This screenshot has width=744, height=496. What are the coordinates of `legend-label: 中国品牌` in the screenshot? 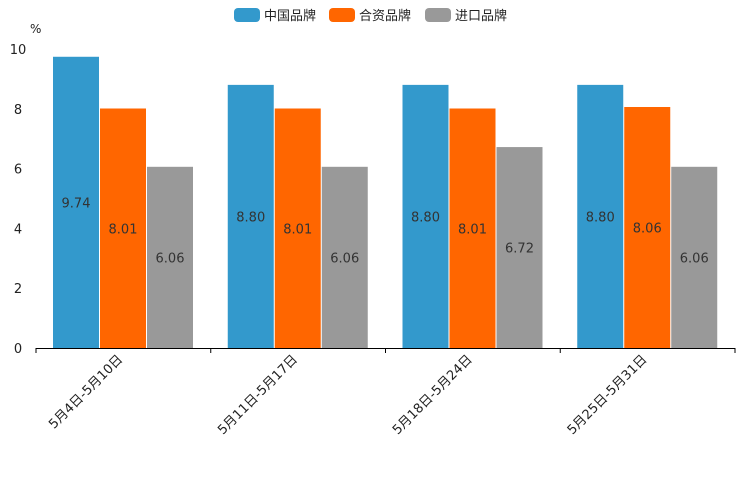 It's located at (290, 16).